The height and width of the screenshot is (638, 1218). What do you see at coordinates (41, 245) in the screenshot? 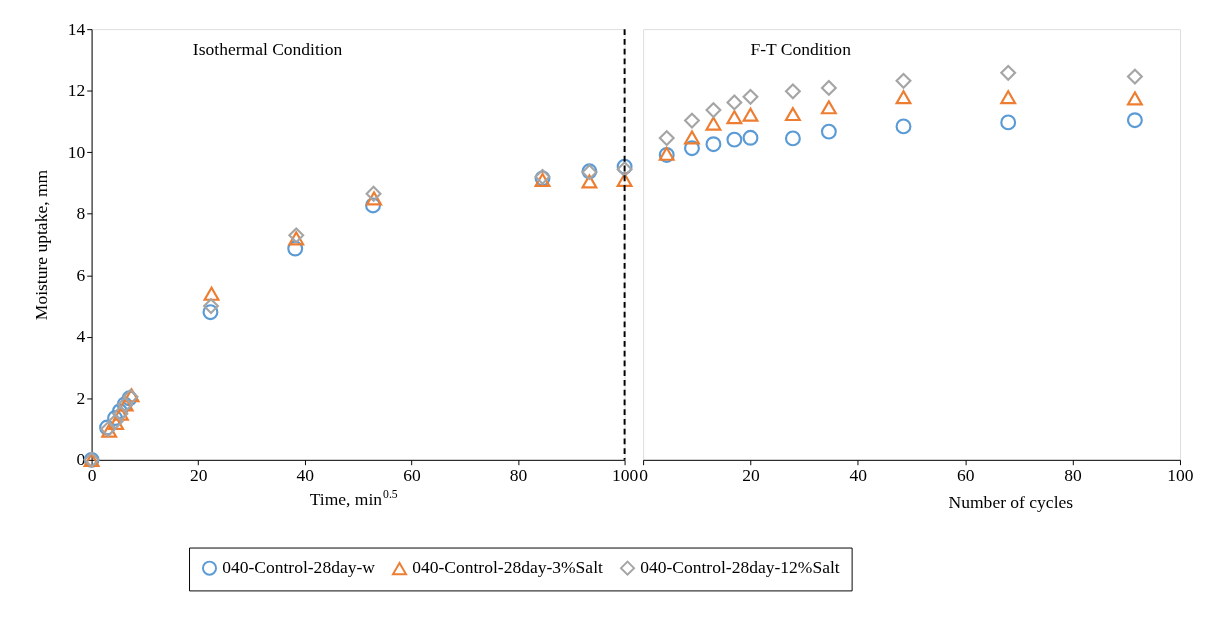
I see `y-axis-title: Moisture uptake, mm` at bounding box center [41, 245].